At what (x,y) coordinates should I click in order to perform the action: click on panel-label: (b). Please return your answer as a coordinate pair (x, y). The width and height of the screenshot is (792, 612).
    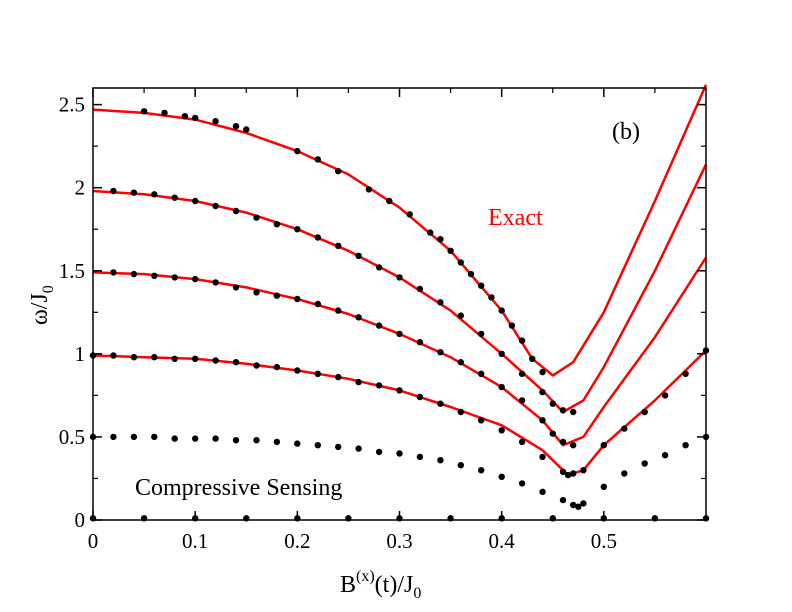
    Looking at the image, I should click on (626, 132).